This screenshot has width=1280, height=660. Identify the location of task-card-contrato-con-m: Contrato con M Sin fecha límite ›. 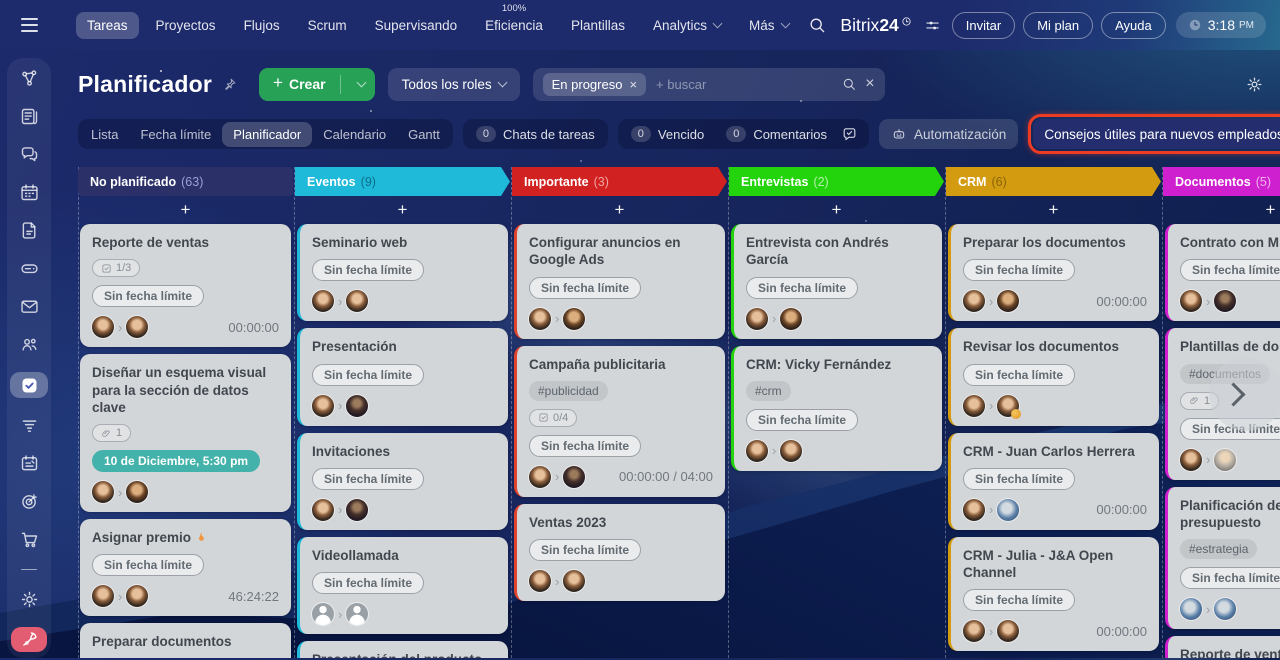
(1222, 273).